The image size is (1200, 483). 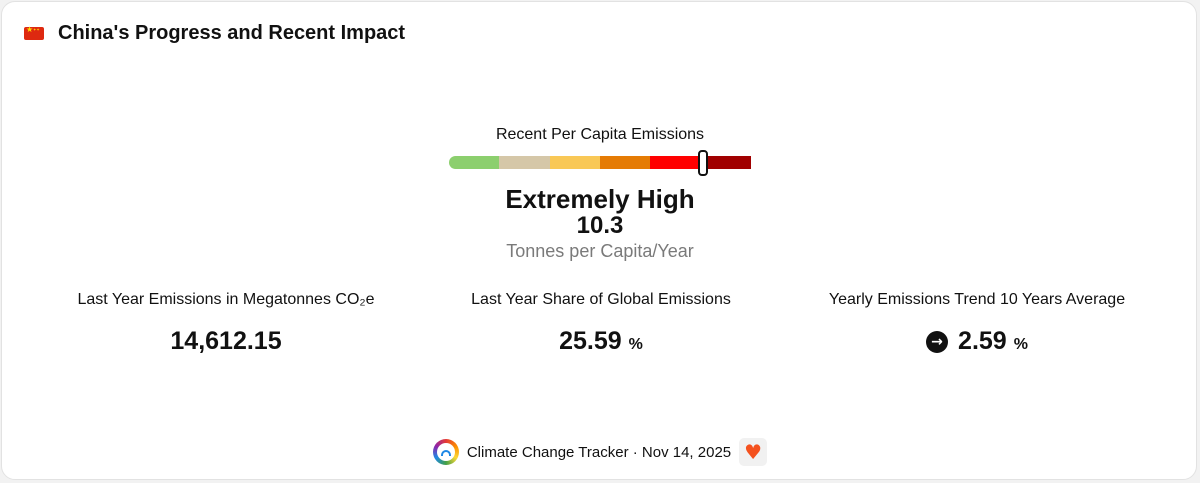 I want to click on stat-value: 2.59, so click(x=982, y=341).